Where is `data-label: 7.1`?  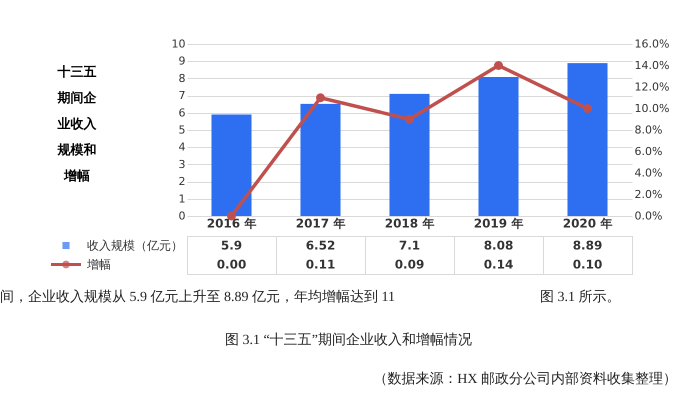
data-label: 7.1 is located at coordinates (409, 245).